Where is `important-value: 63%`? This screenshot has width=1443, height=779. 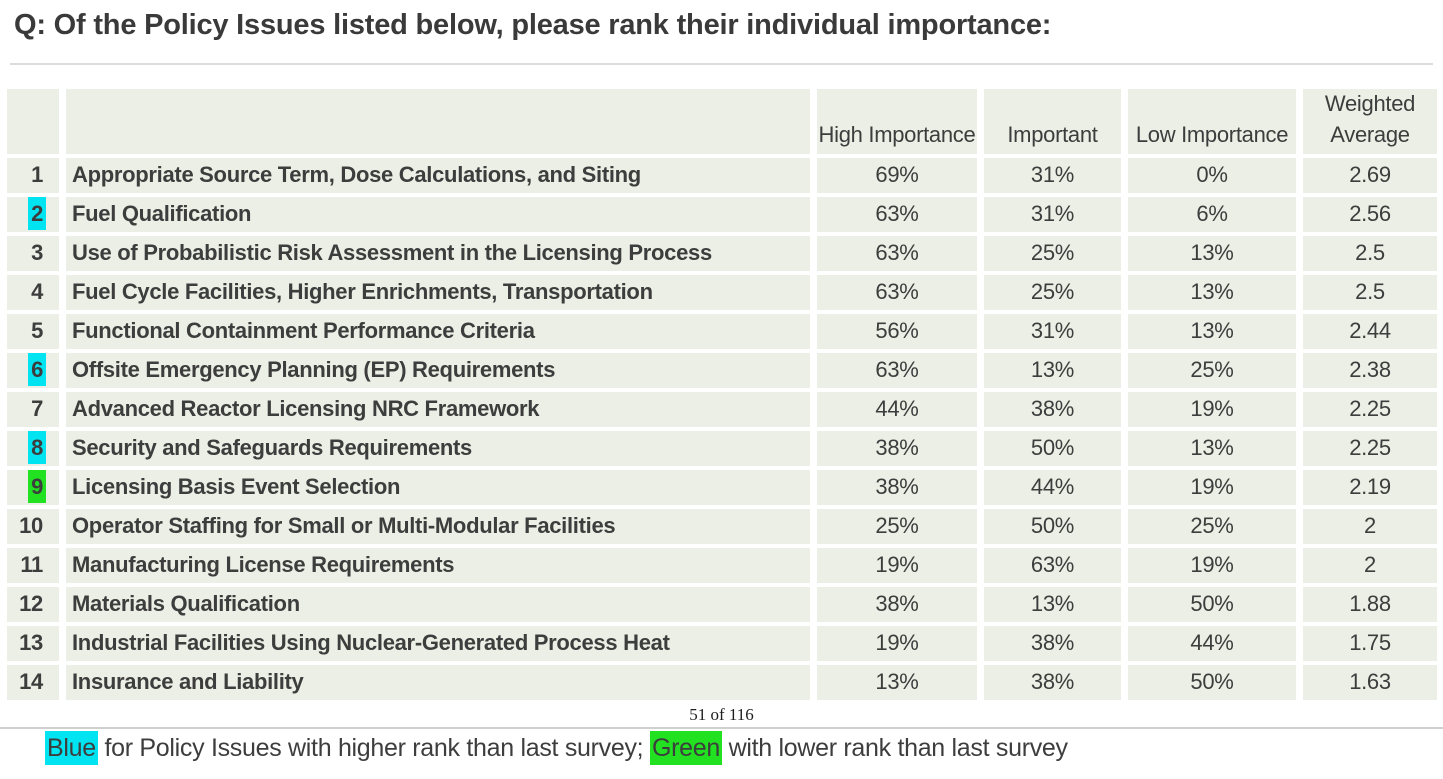 important-value: 63% is located at coordinates (1052, 565).